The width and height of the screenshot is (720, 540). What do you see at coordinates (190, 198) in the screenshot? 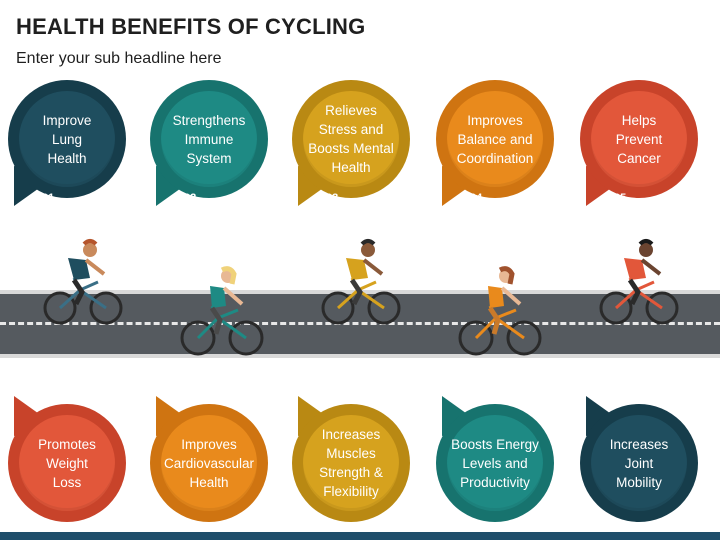
I see `benefit-number: 02` at bounding box center [190, 198].